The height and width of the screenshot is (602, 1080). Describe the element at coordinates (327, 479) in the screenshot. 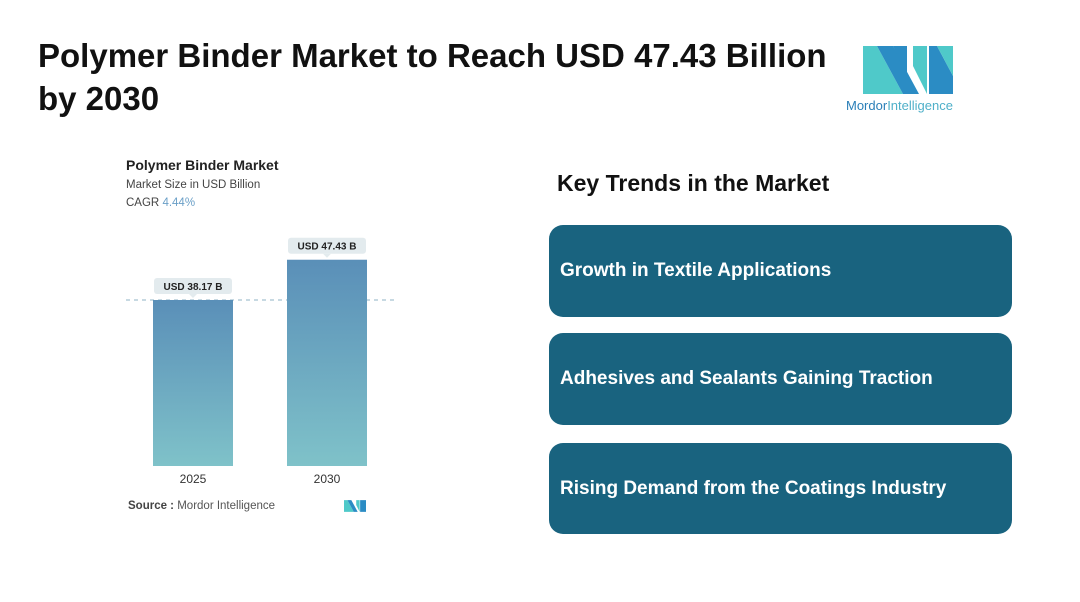

I see `x-tick-label: 2030` at that location.